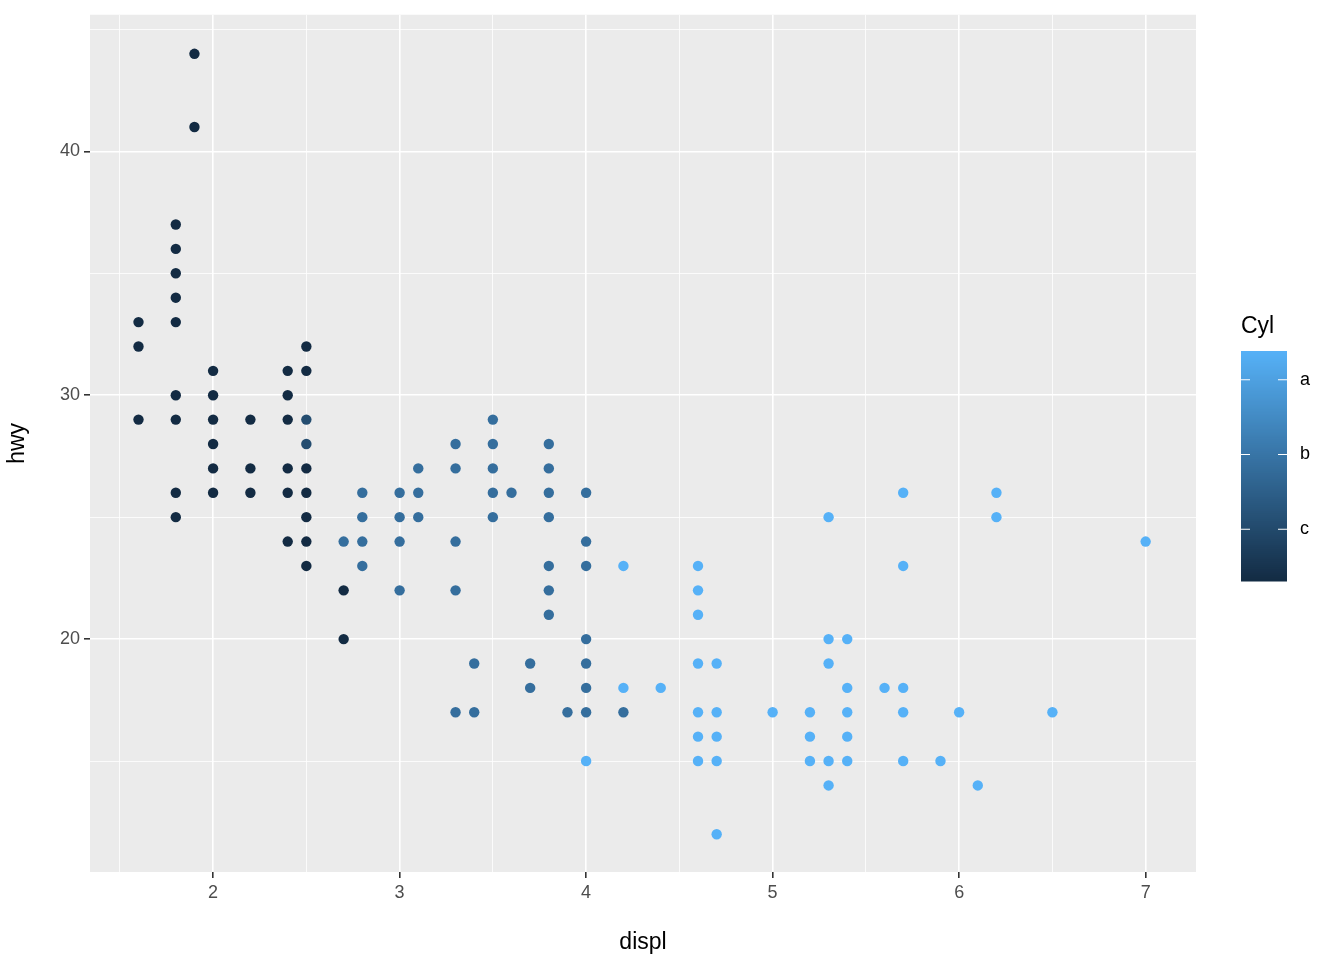  What do you see at coordinates (772, 891) in the screenshot?
I see `x-tick-label: 5` at bounding box center [772, 891].